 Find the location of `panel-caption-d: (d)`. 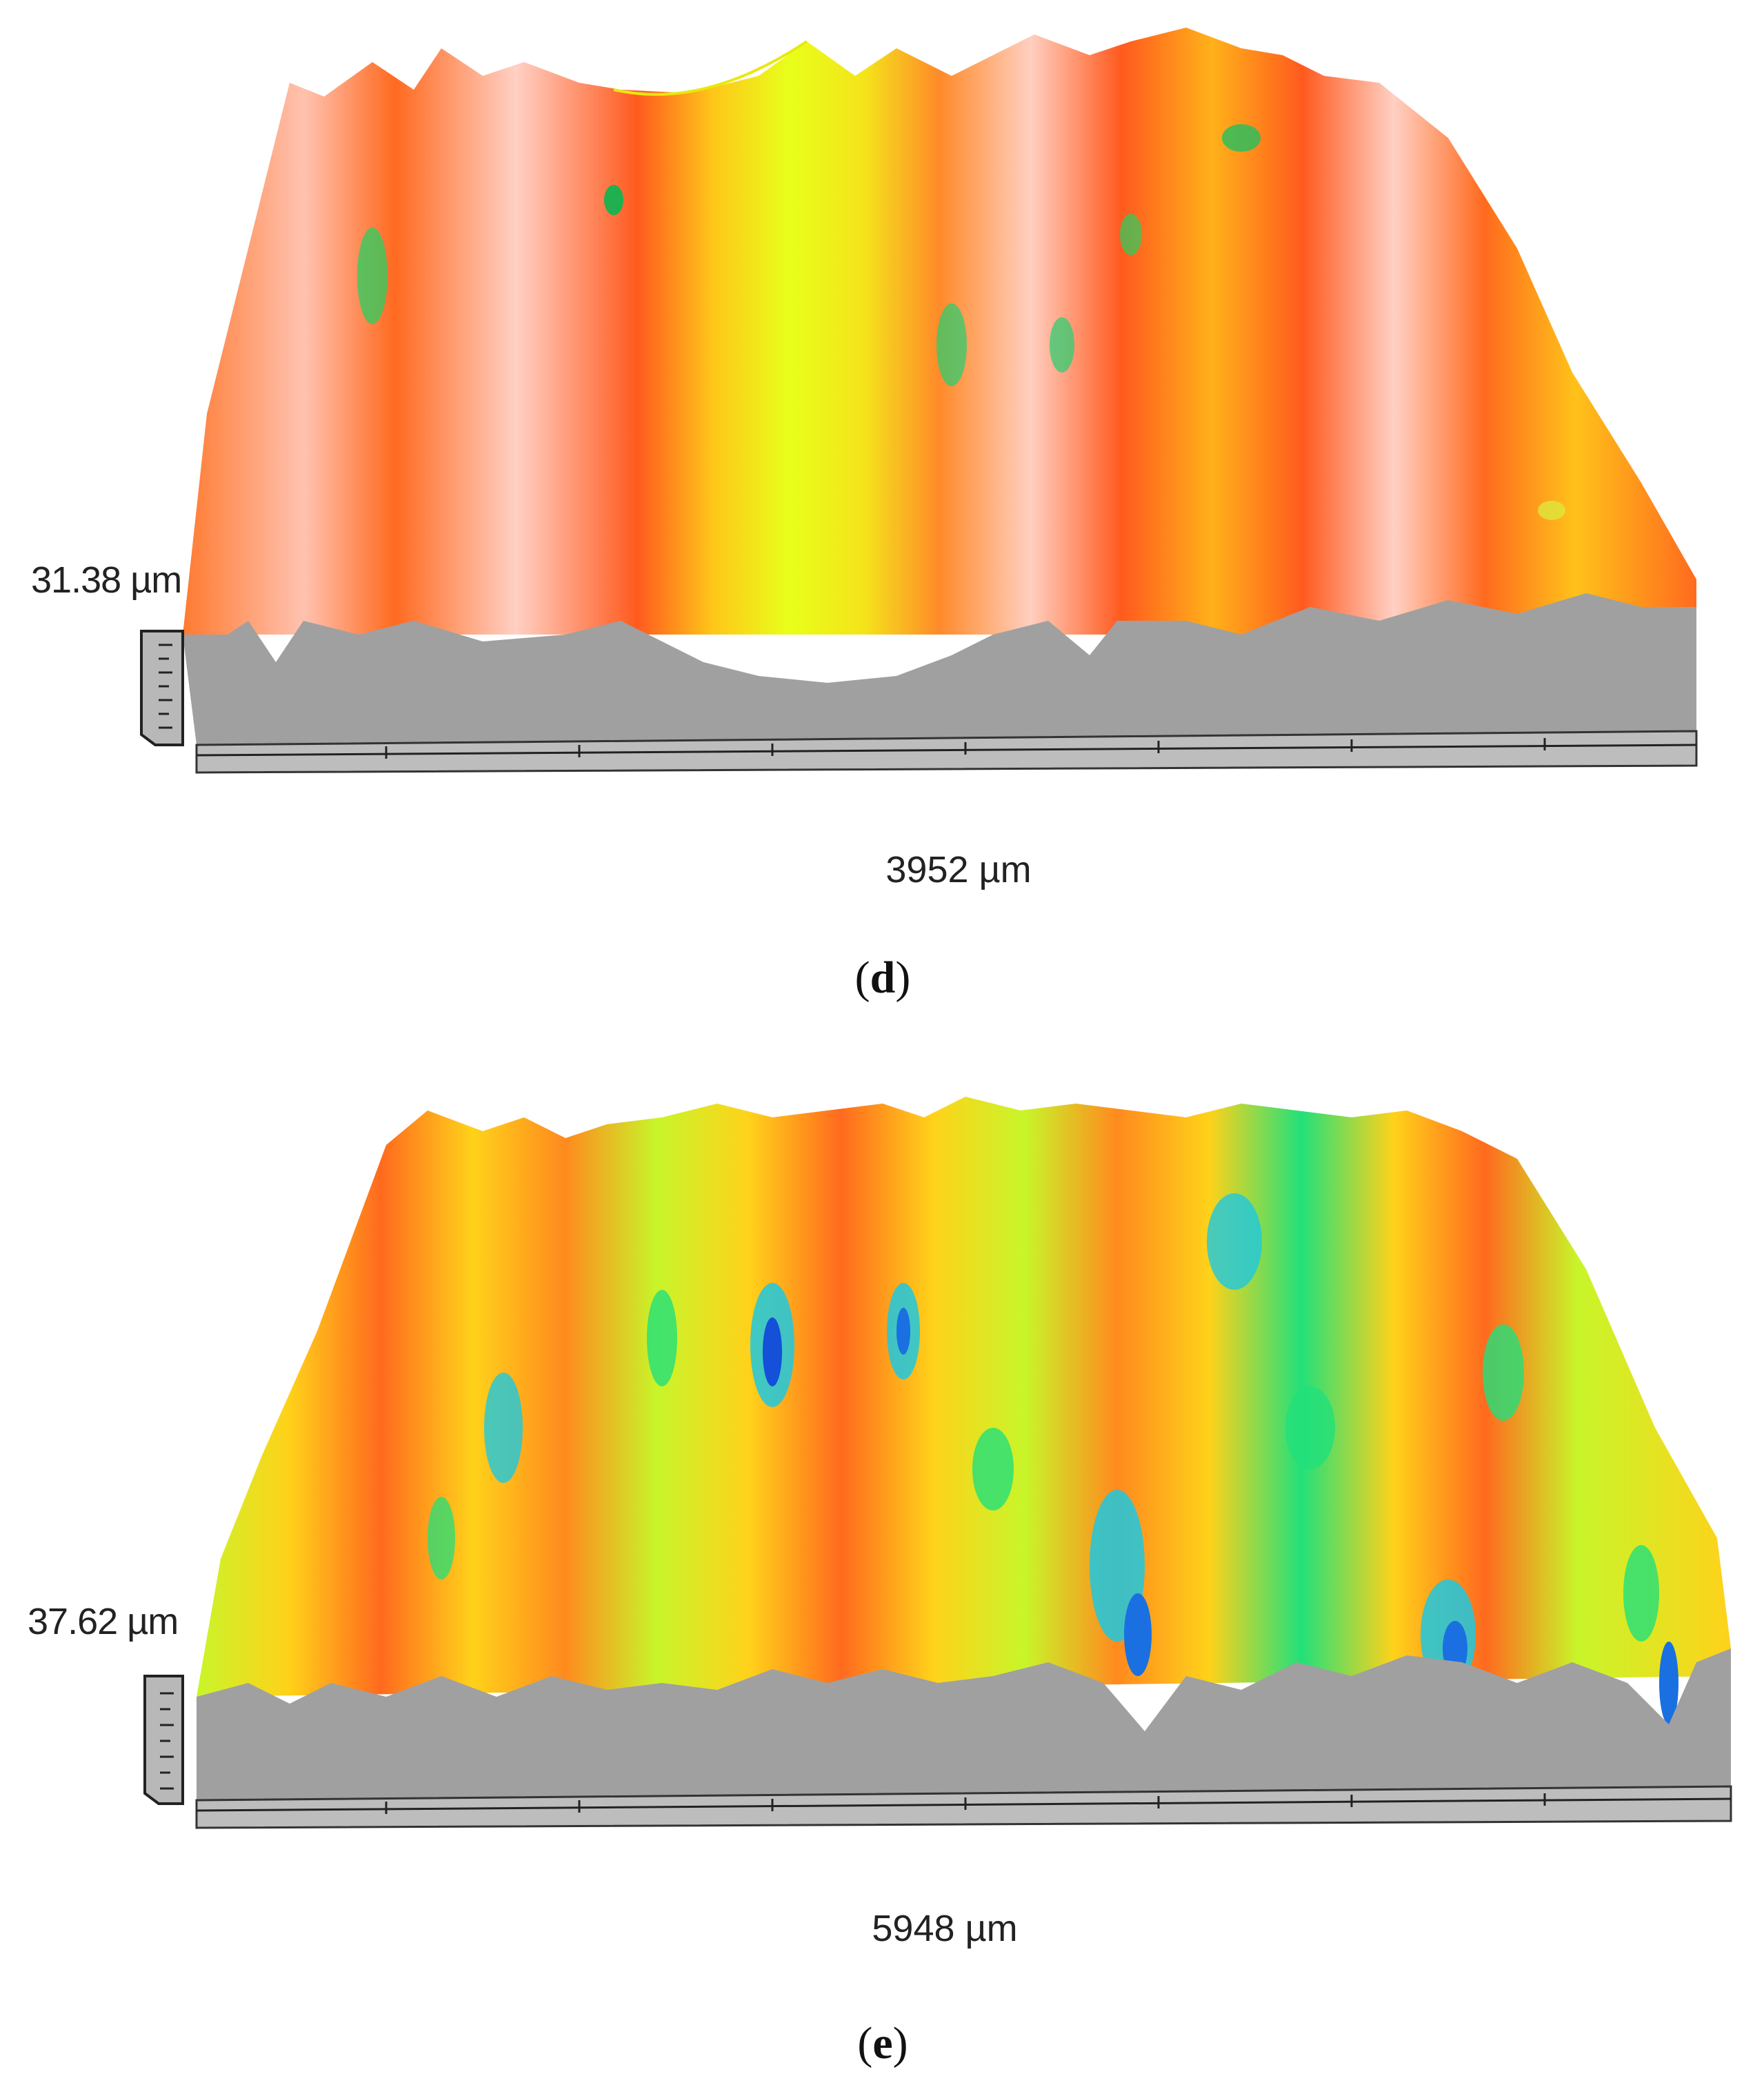

panel-caption-d: (d) is located at coordinates (883, 978).